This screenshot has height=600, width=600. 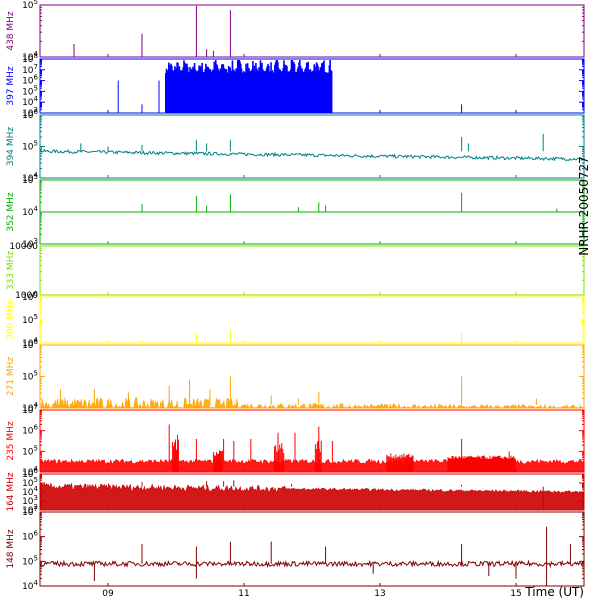 What do you see at coordinates (515, 594) in the screenshot?
I see `x-tick-label: 15` at bounding box center [515, 594].